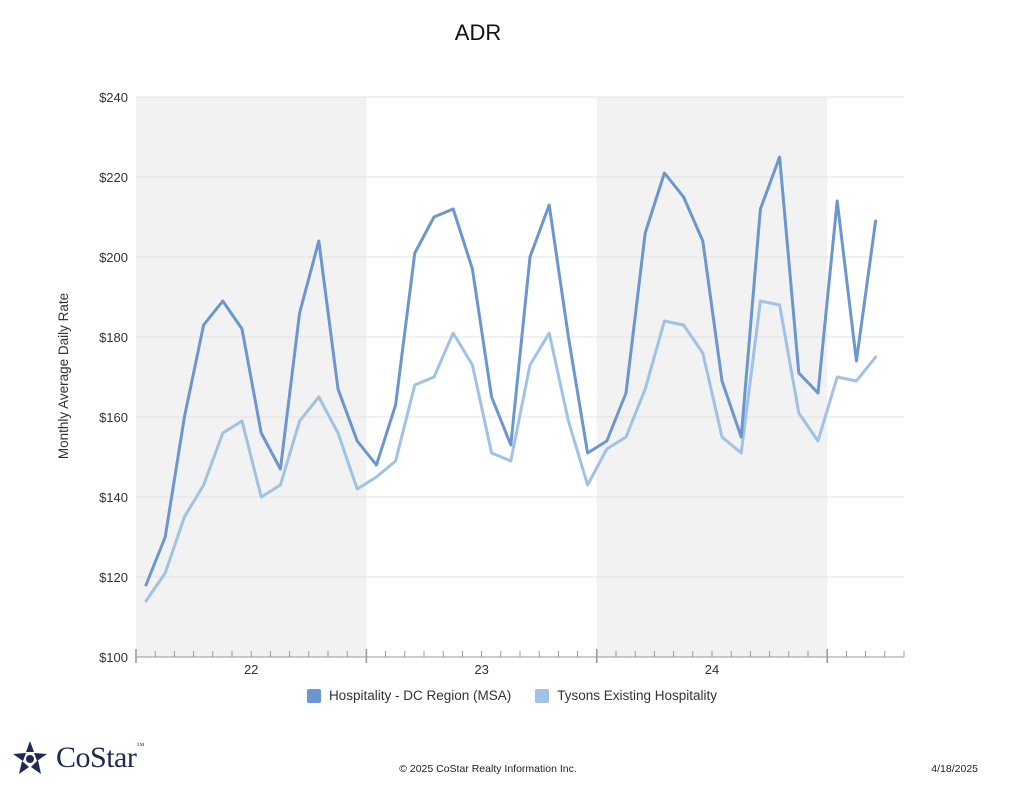 This screenshot has width=1024, height=791. I want to click on copyright-text: © 2025 CoStar Realty Information Inc., so click(488, 769).